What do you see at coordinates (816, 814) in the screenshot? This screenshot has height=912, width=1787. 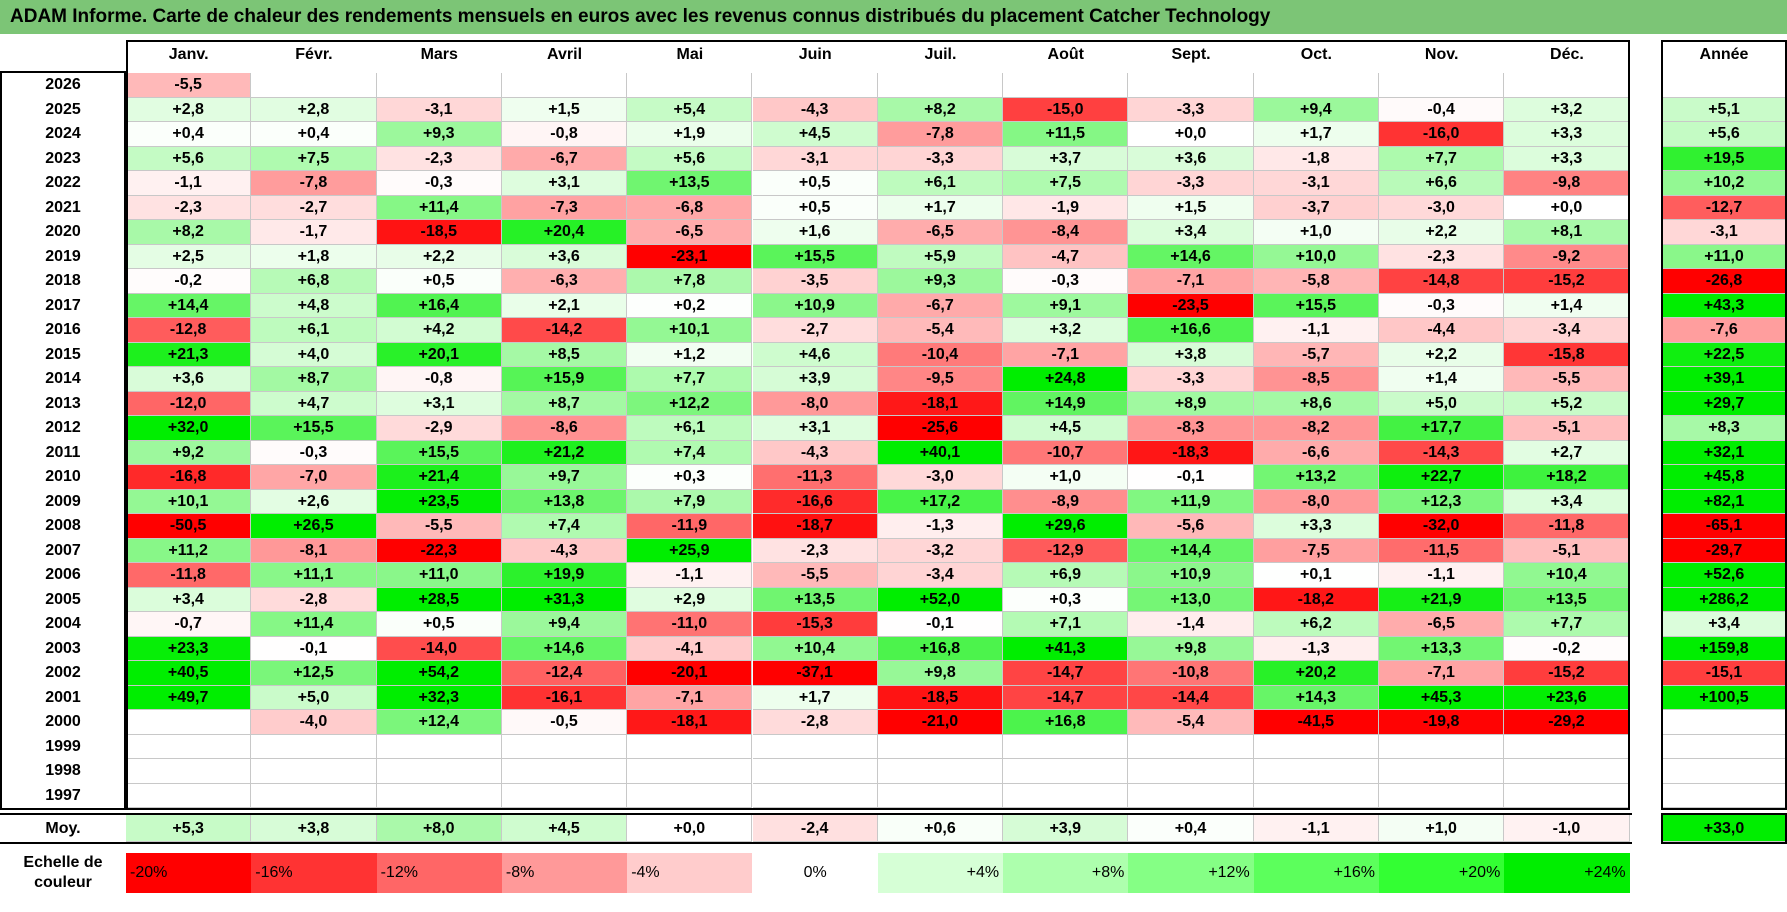 I see `average-top-rule` at bounding box center [816, 814].